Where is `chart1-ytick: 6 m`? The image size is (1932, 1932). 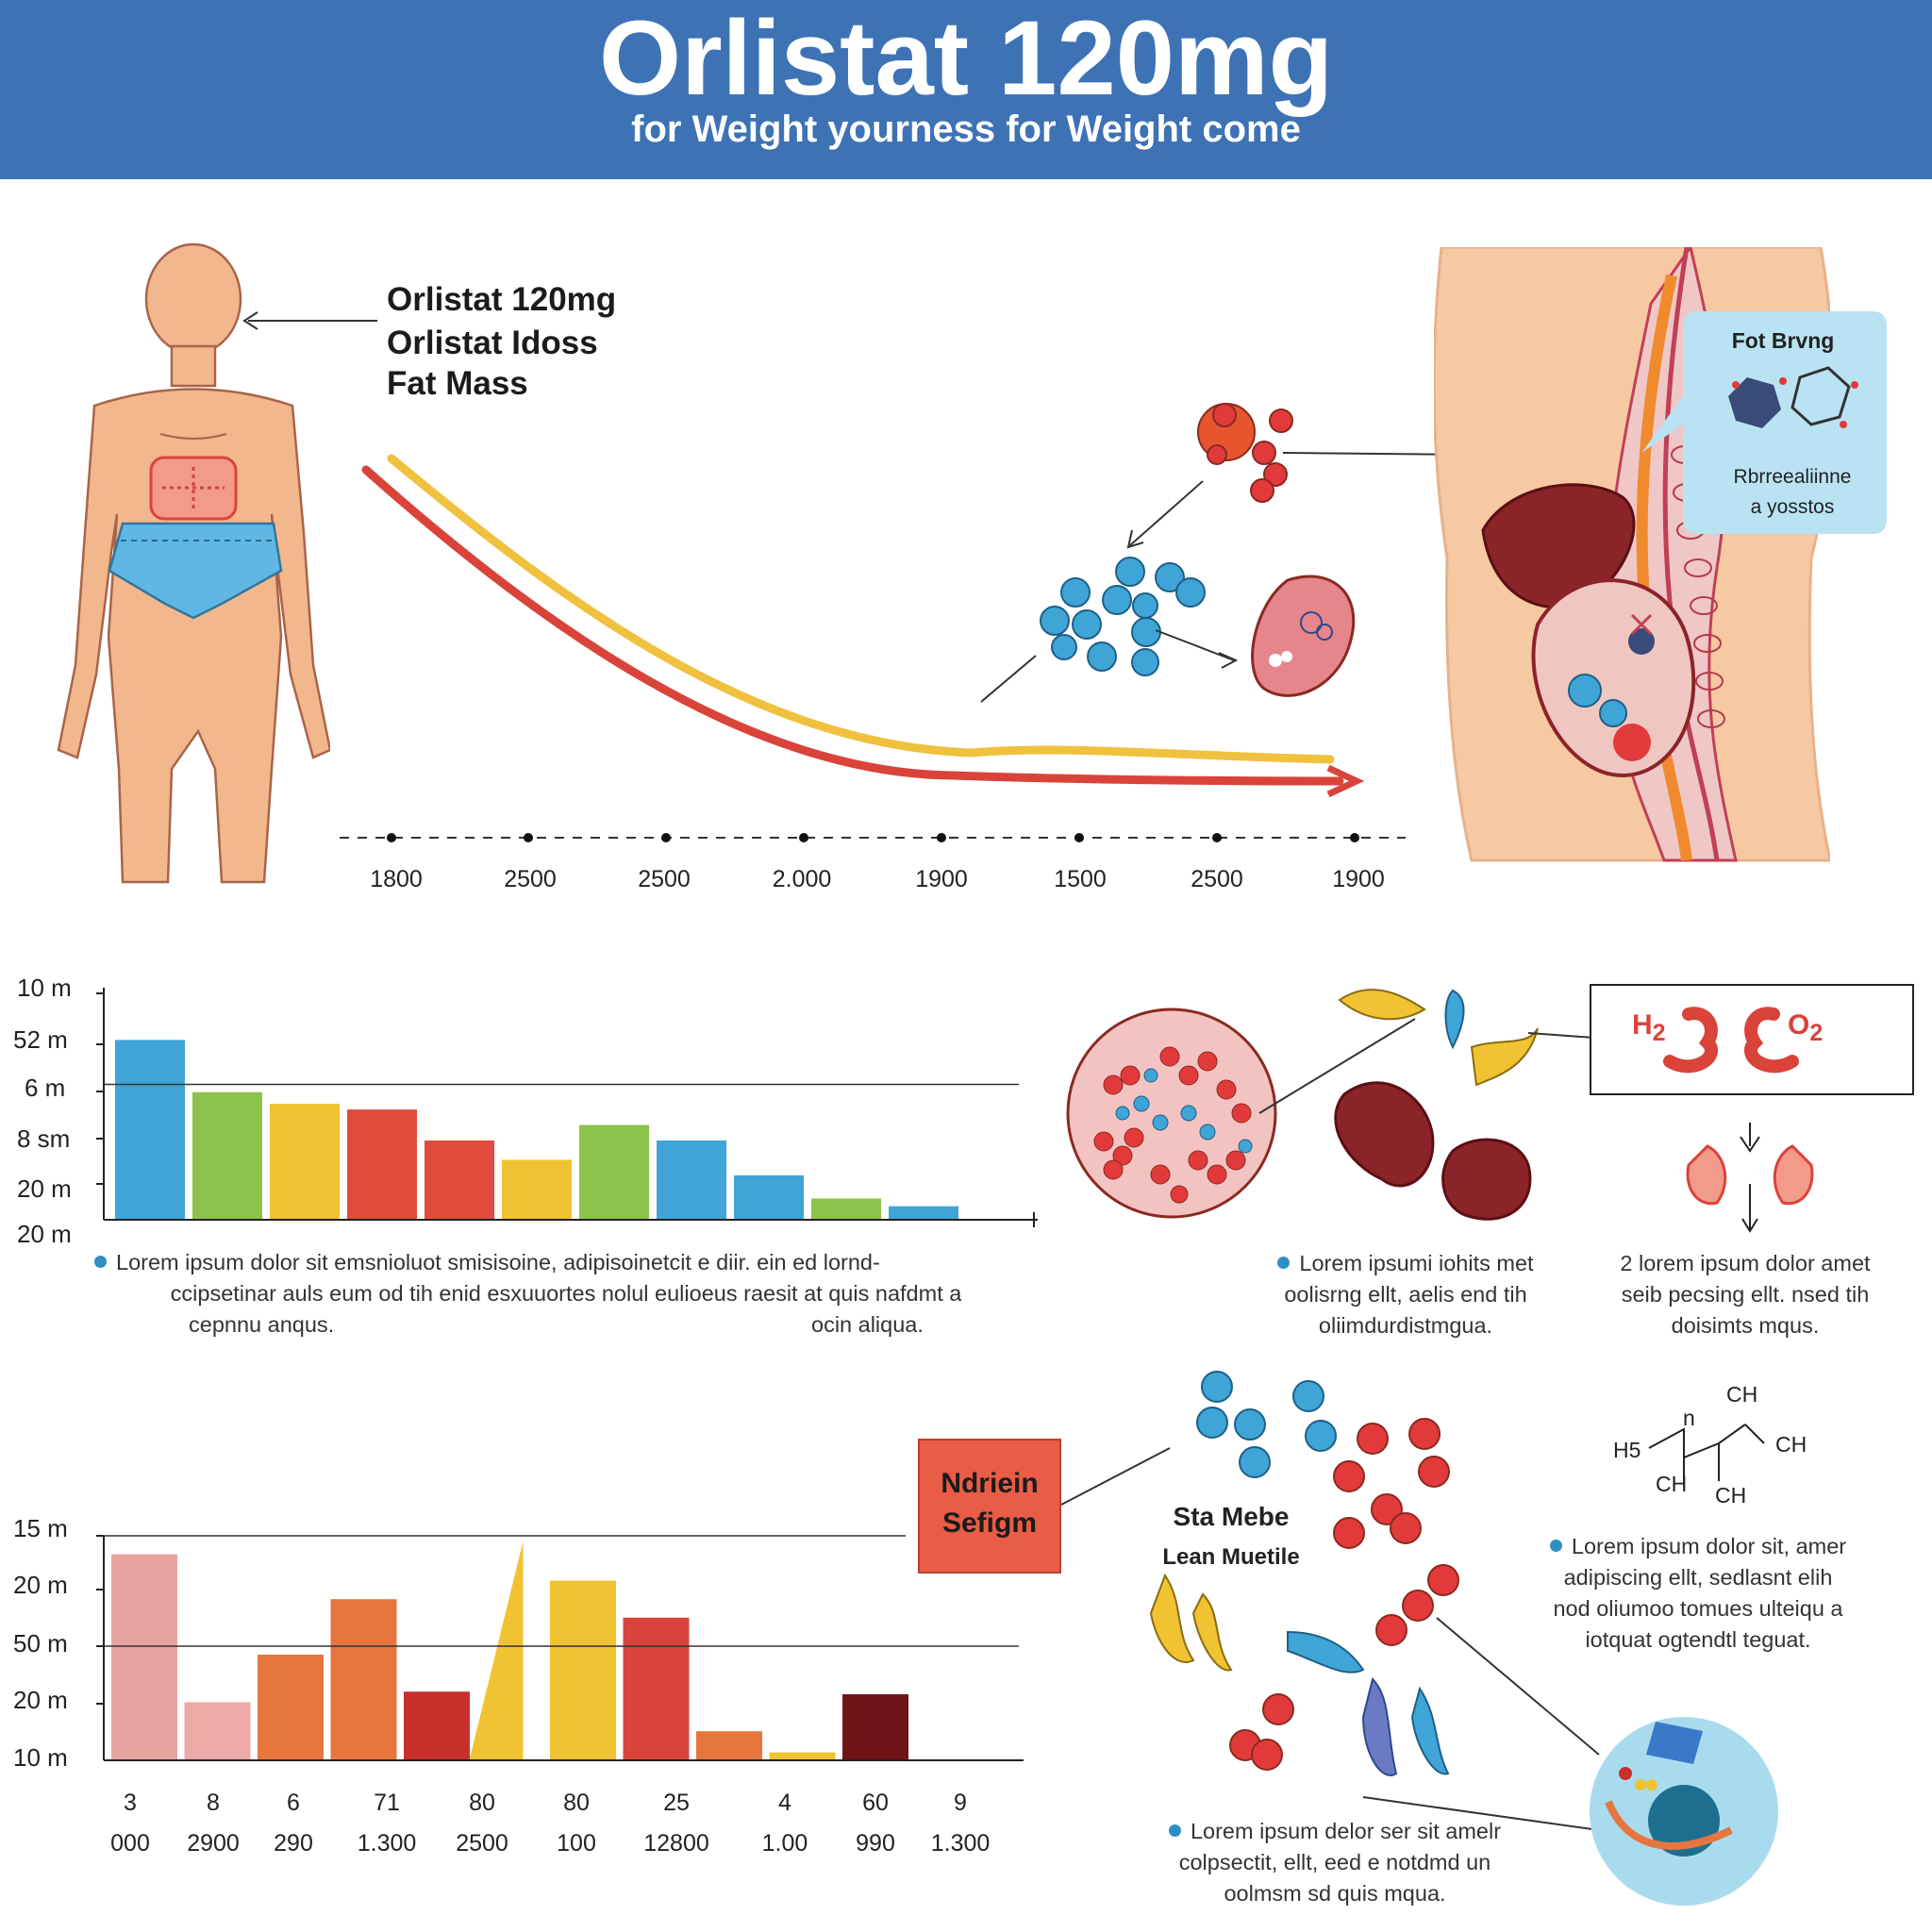
chart1-ytick: 6 m is located at coordinates (45, 1088).